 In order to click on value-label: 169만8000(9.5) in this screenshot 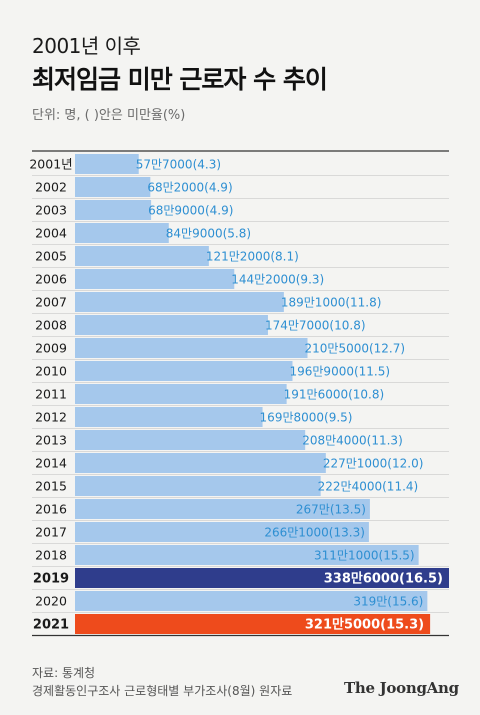, I will do `click(306, 418)`.